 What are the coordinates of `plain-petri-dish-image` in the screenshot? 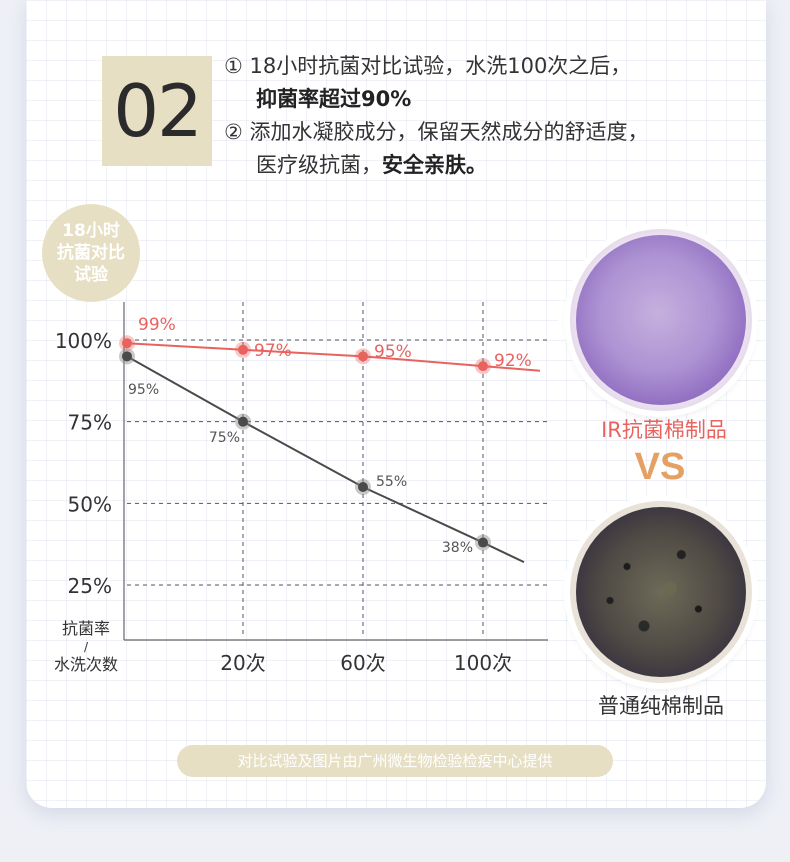 It's located at (661, 592).